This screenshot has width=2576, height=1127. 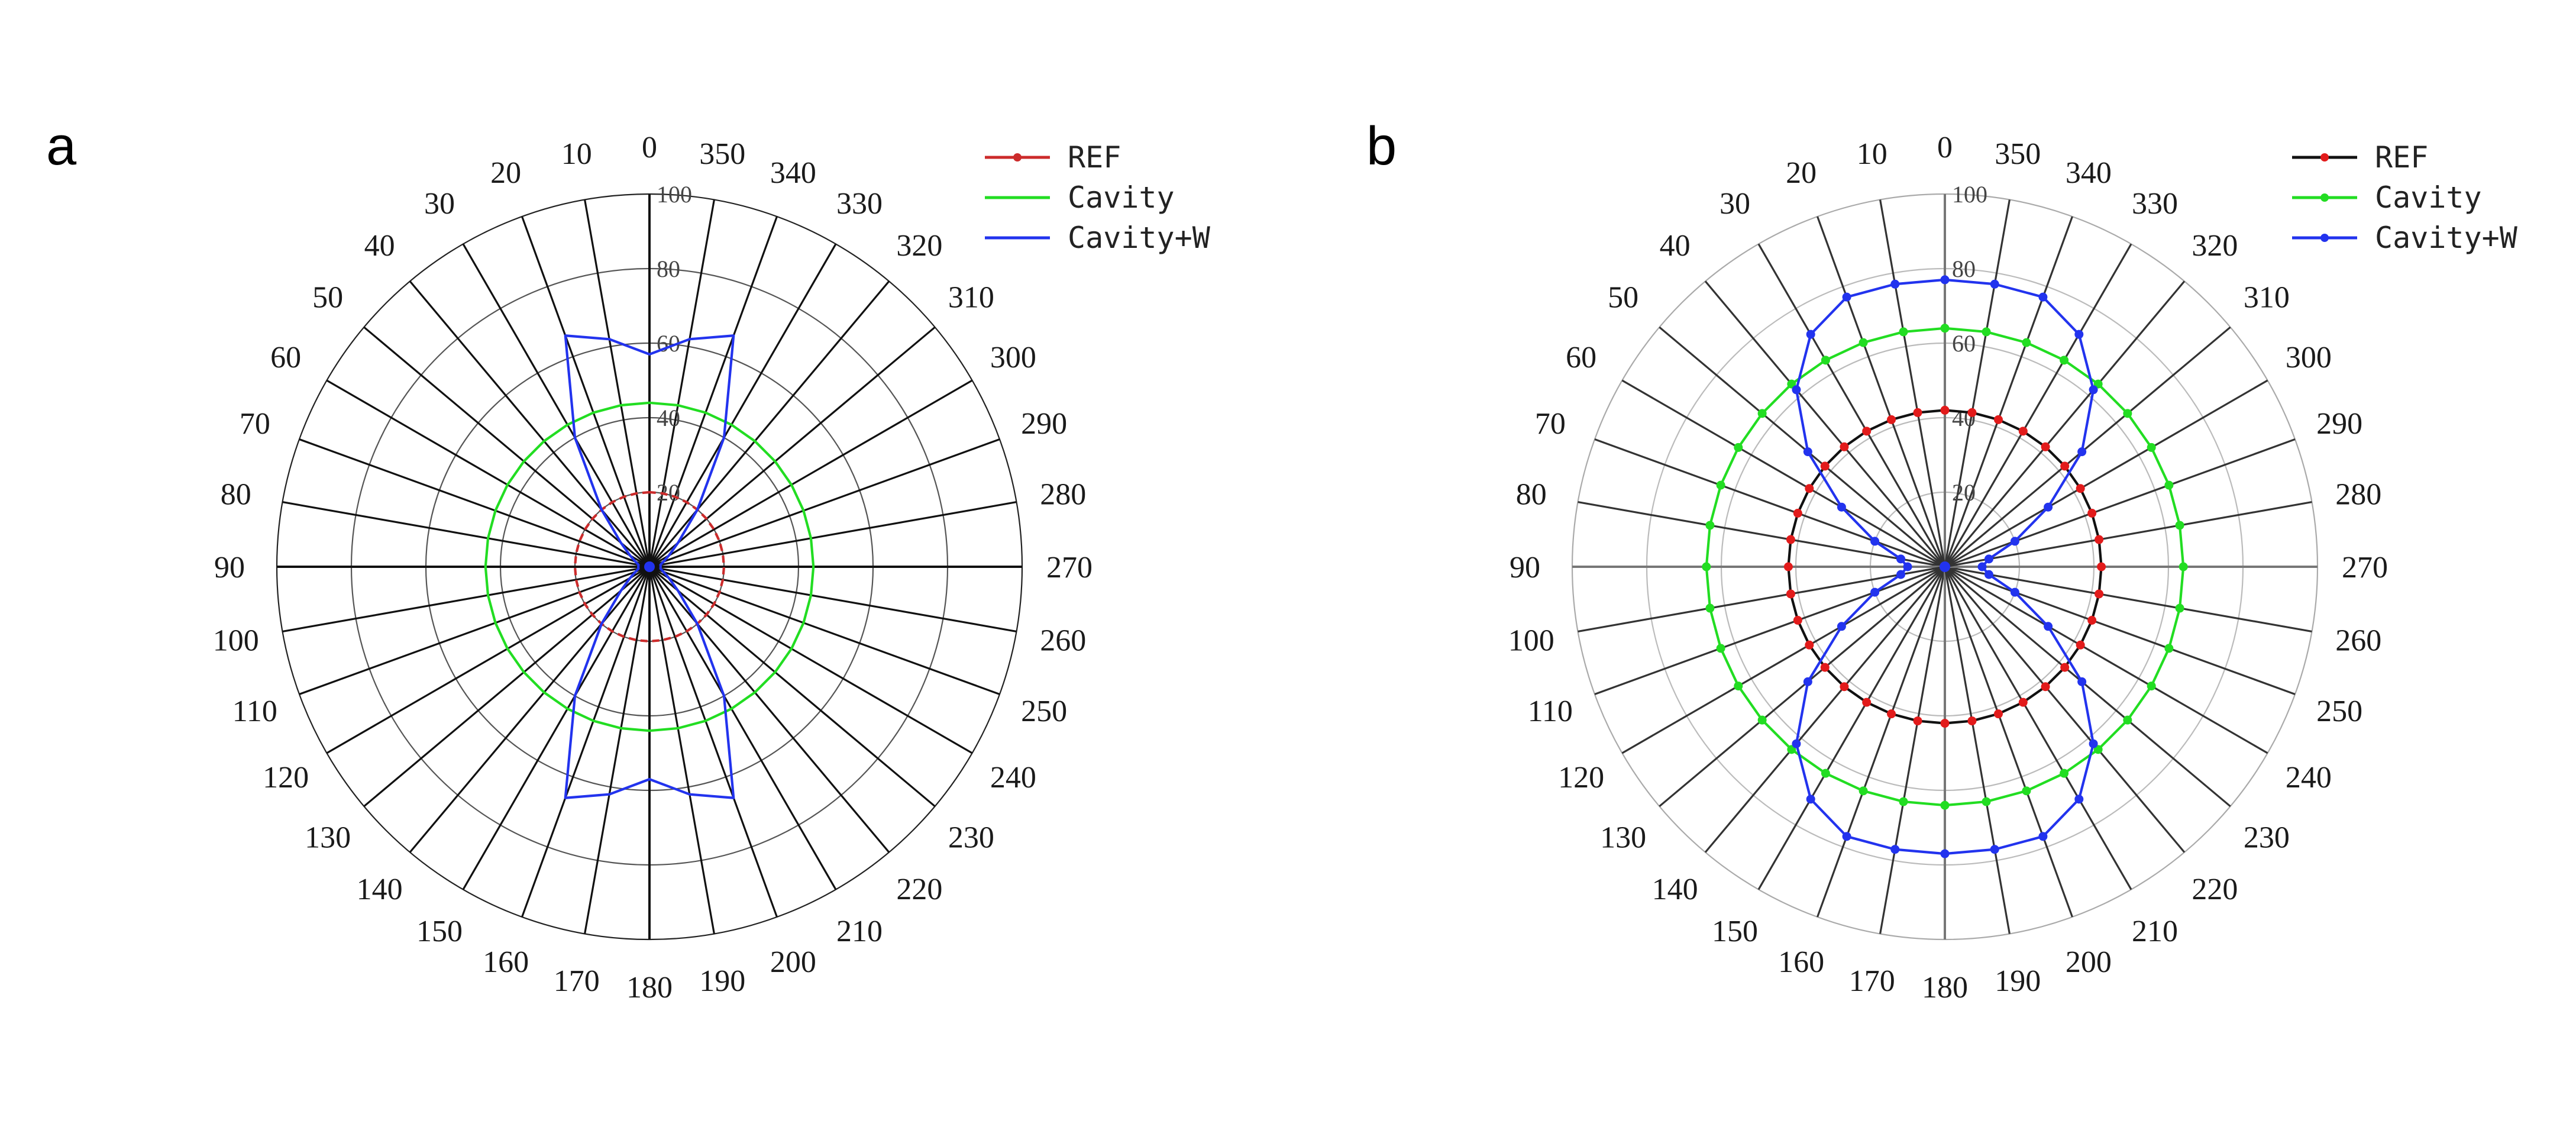 I want to click on legend-label: Cavity+W, so click(x=2446, y=238).